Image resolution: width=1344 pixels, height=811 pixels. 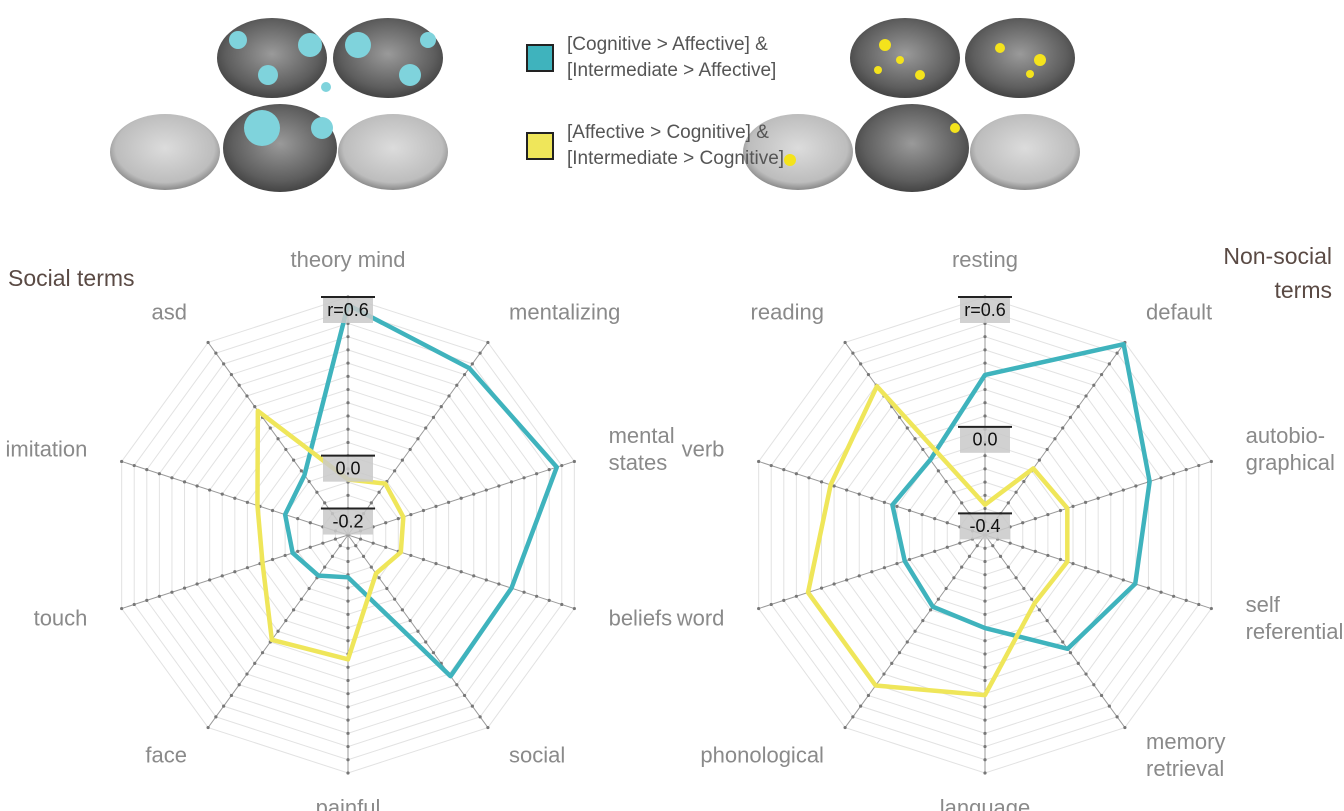 I want to click on category-label: phonological, so click(x=762, y=754).